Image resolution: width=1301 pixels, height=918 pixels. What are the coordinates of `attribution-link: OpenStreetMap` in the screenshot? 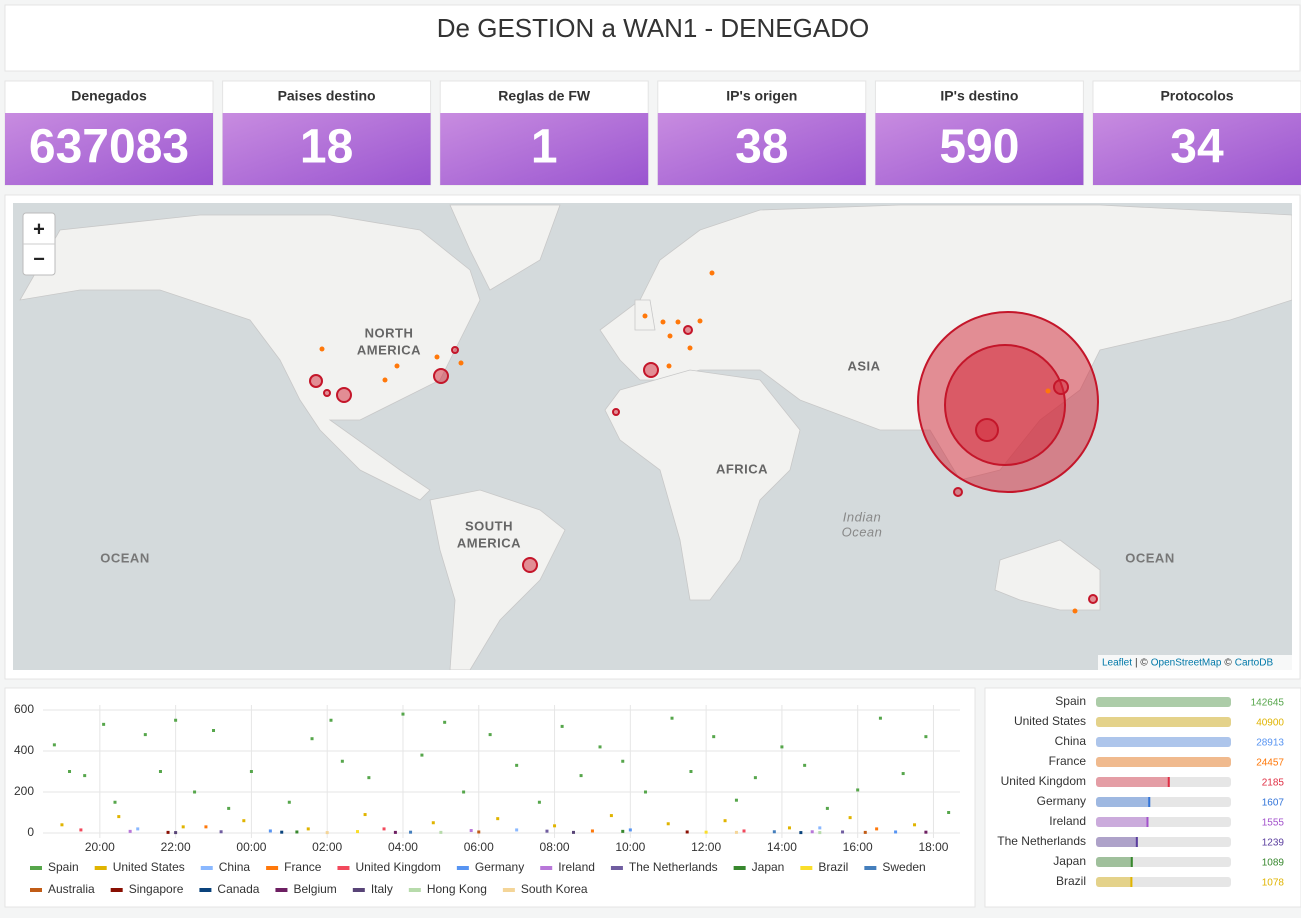 It's located at (1186, 663).